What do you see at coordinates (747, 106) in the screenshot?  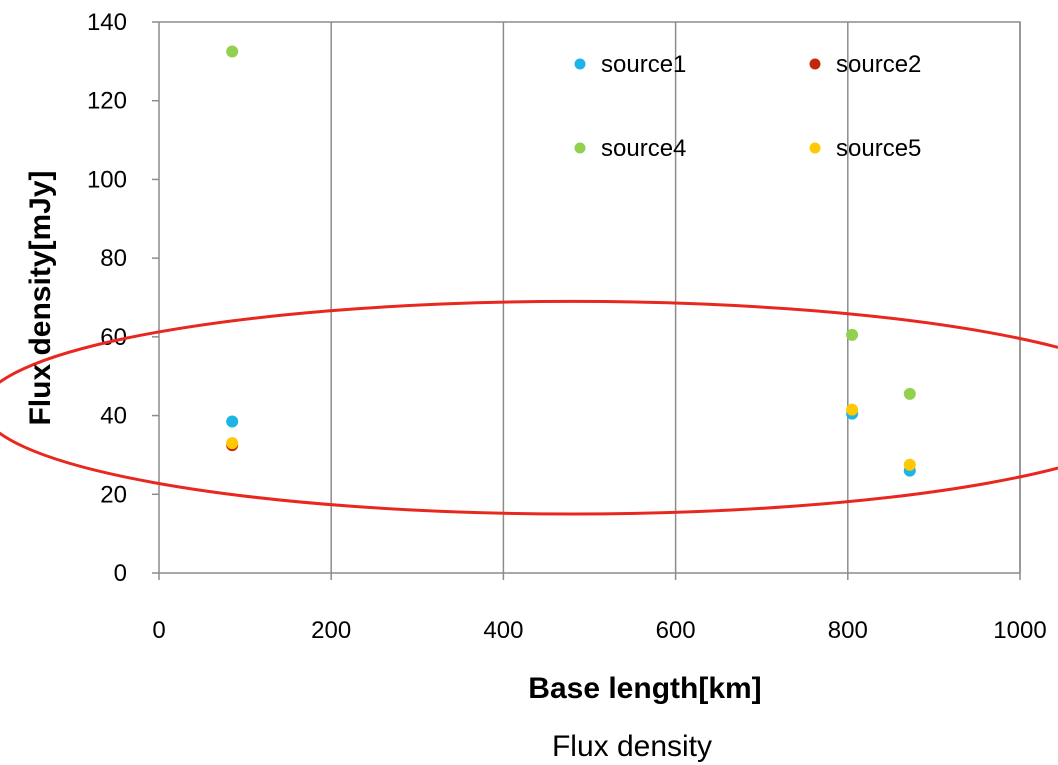 I see `legend: source1 source2 source4 source5` at bounding box center [747, 106].